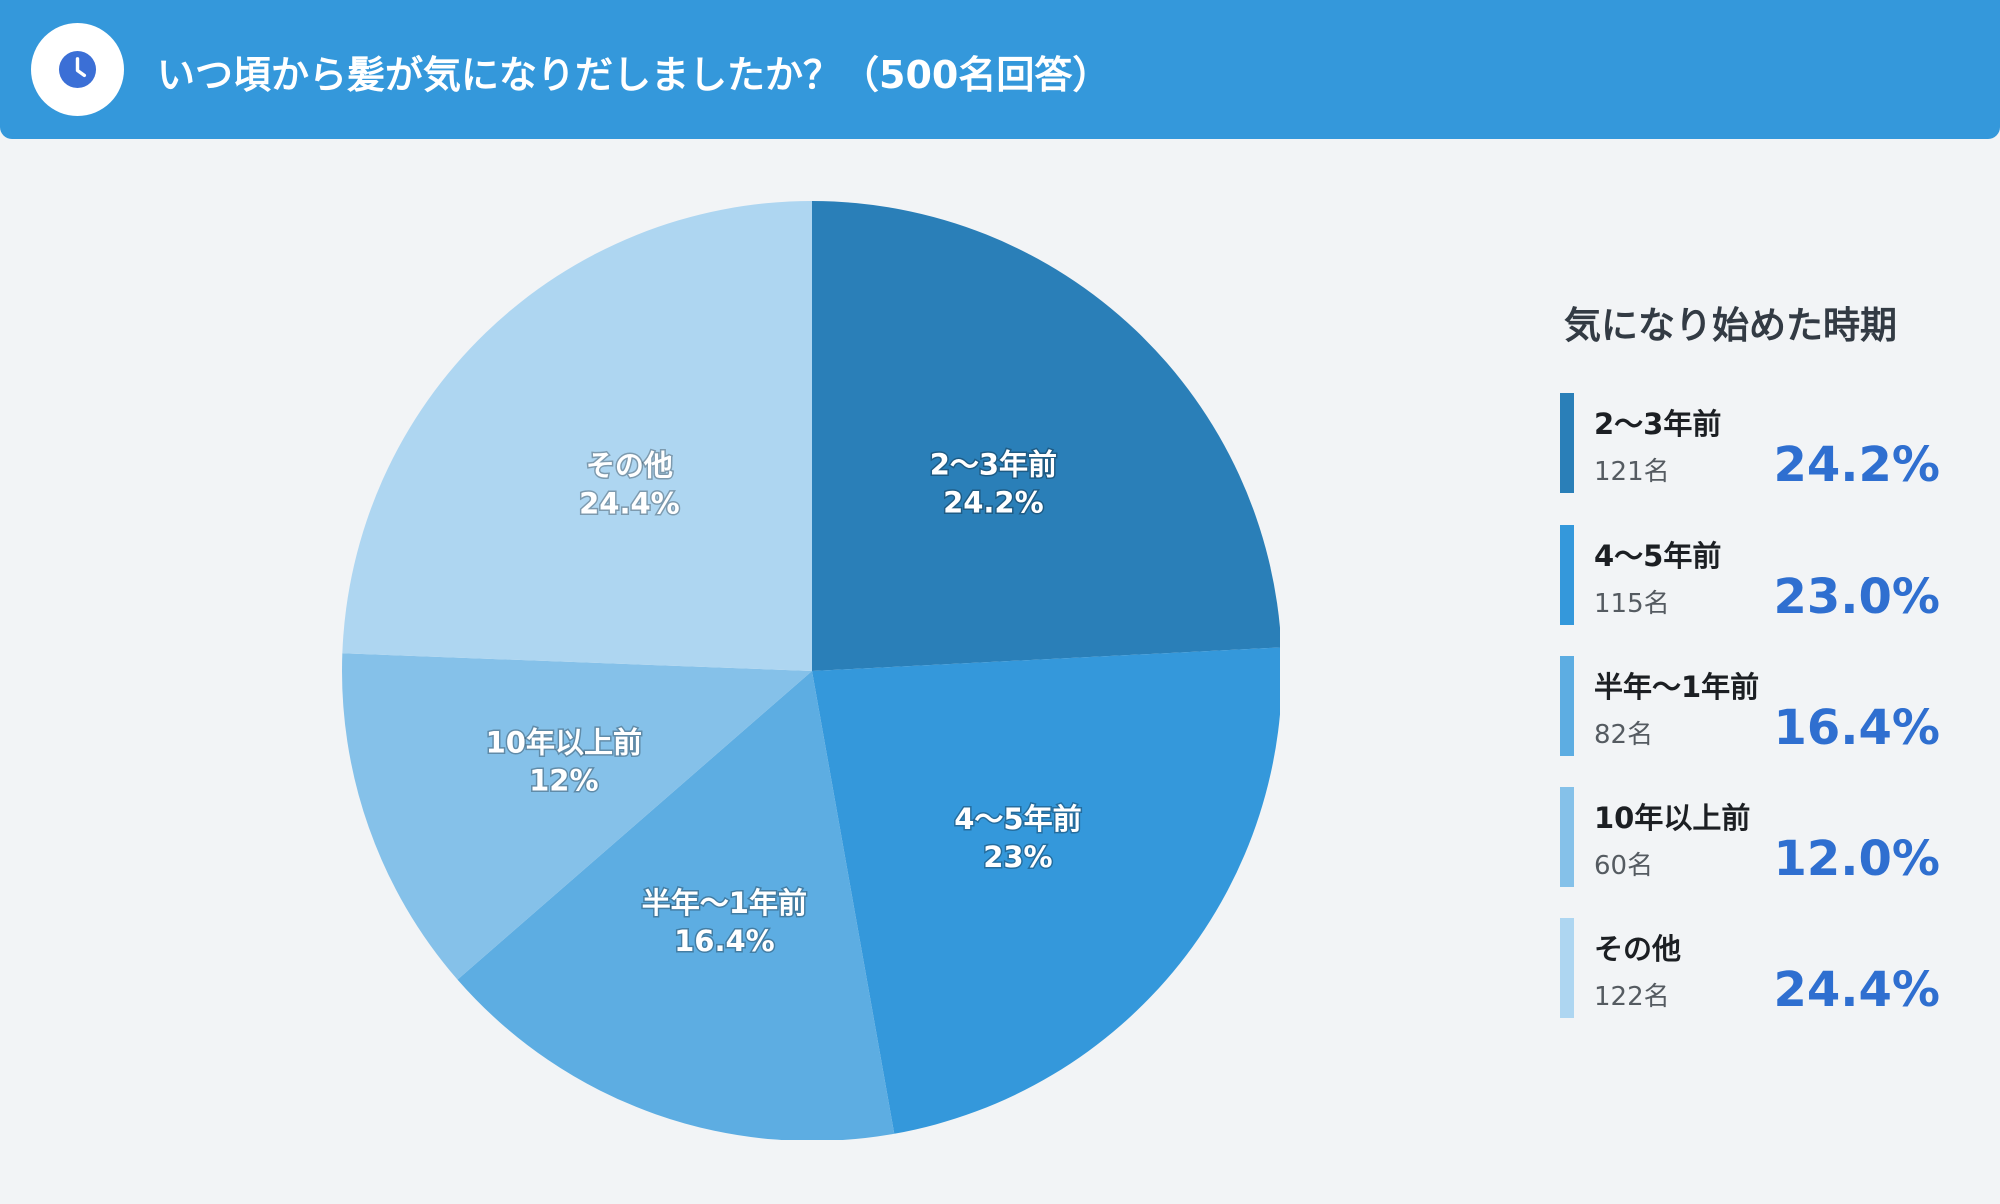 This screenshot has width=2000, height=1204. What do you see at coordinates (993, 502) in the screenshot?
I see `slice-label-percent: 24.2%` at bounding box center [993, 502].